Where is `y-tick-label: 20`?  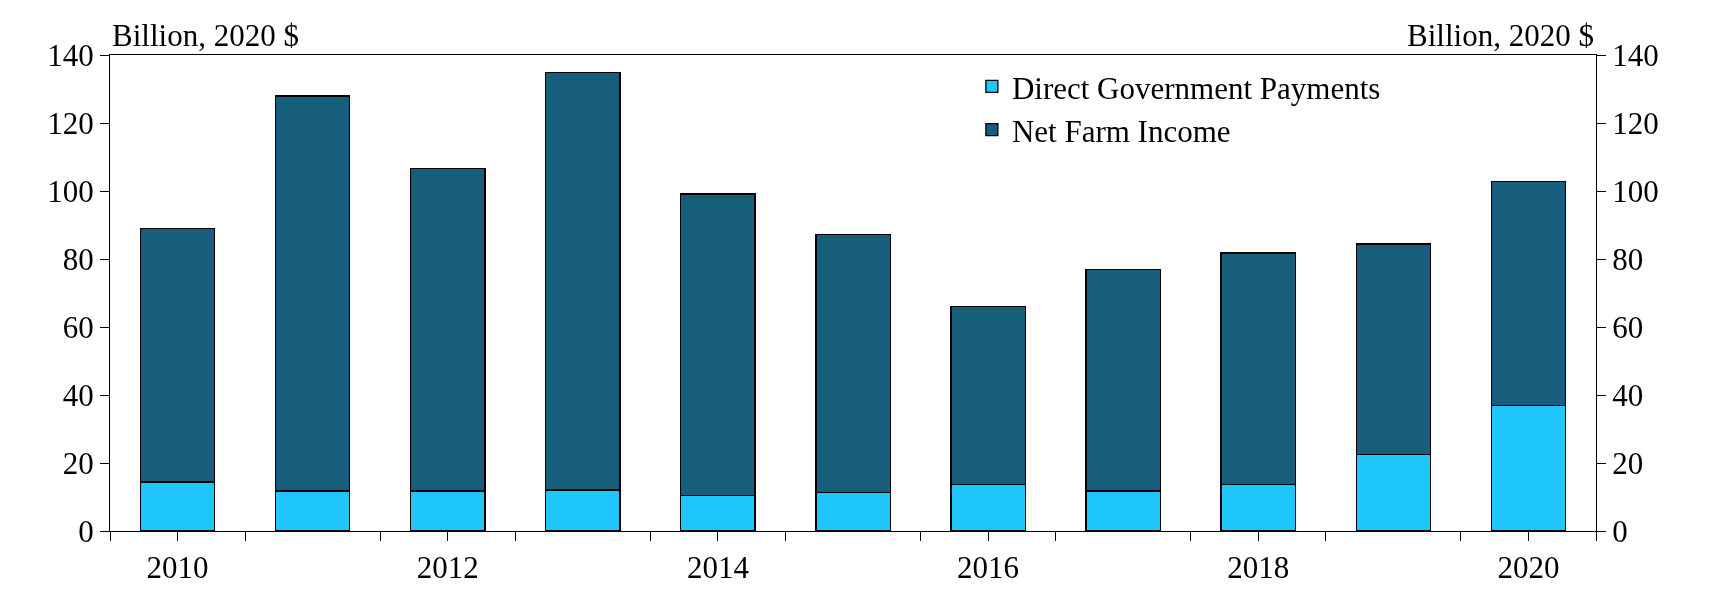
y-tick-label: 20 is located at coordinates (78, 463).